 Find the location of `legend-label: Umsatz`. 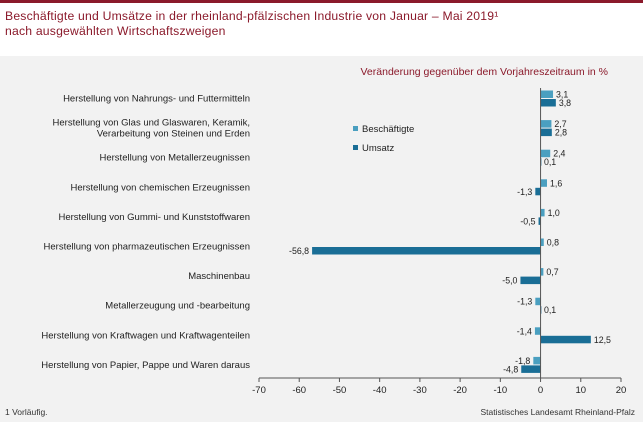

legend-label: Umsatz is located at coordinates (378, 148).